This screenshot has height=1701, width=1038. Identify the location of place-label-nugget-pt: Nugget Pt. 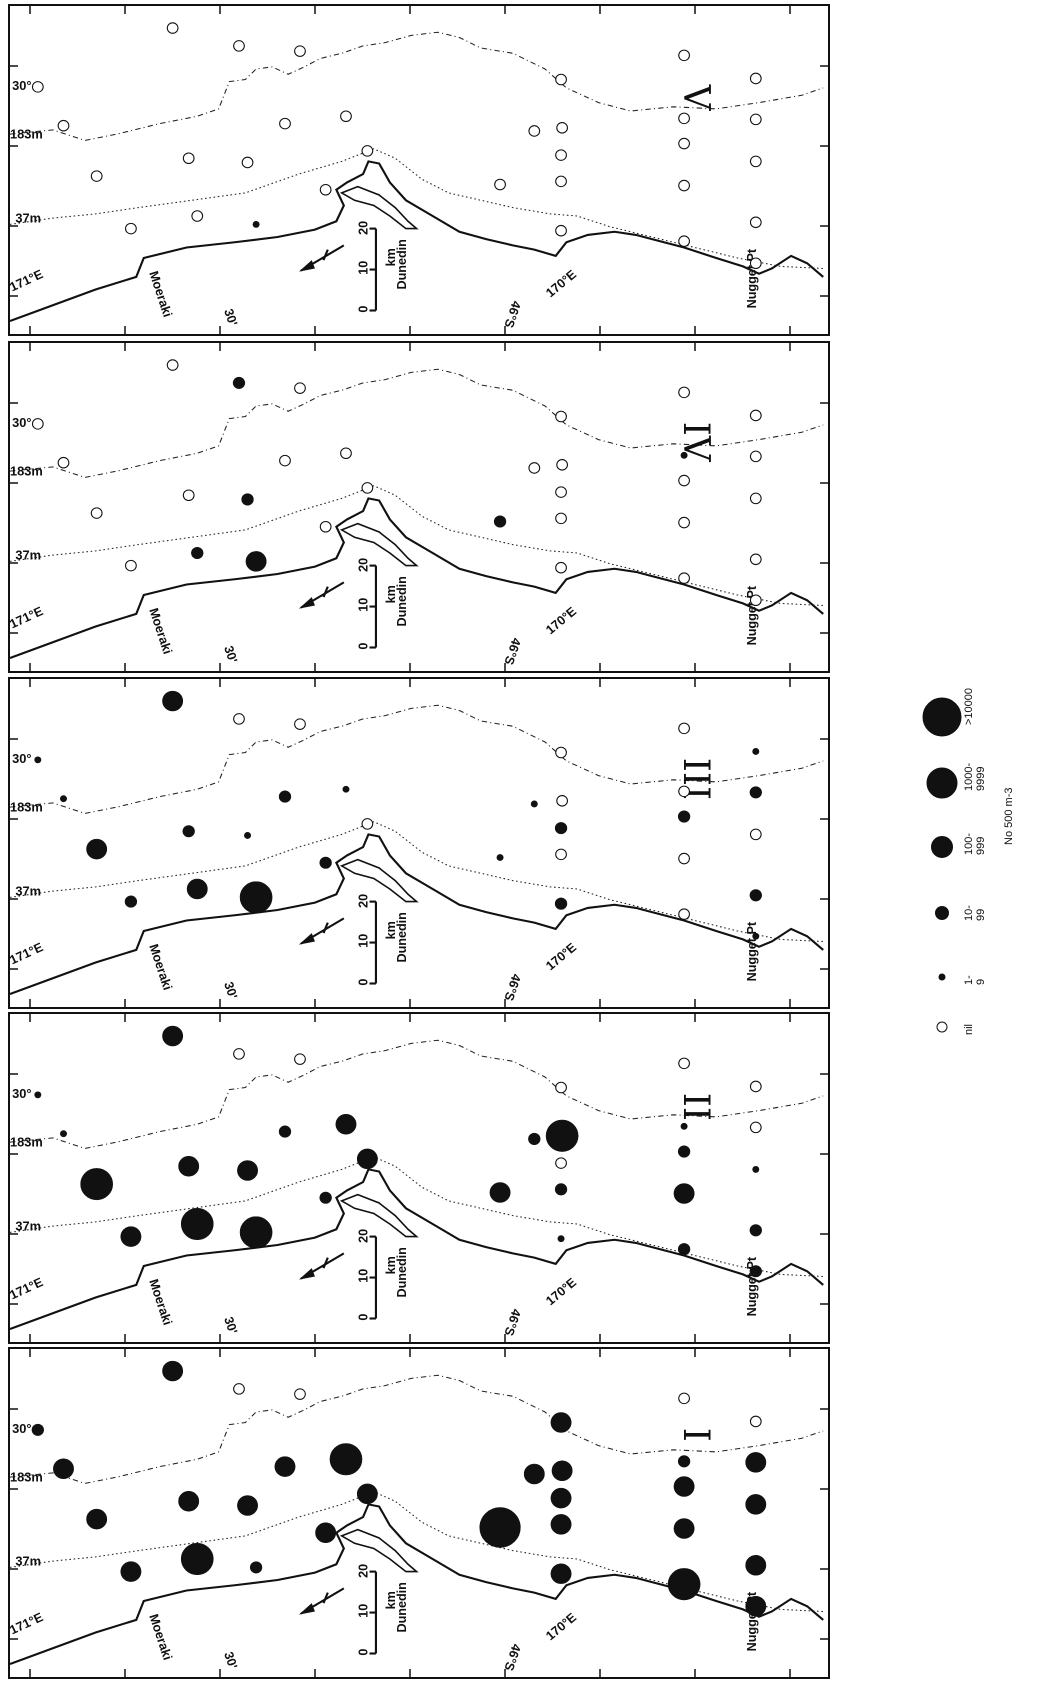
(751, 1286).